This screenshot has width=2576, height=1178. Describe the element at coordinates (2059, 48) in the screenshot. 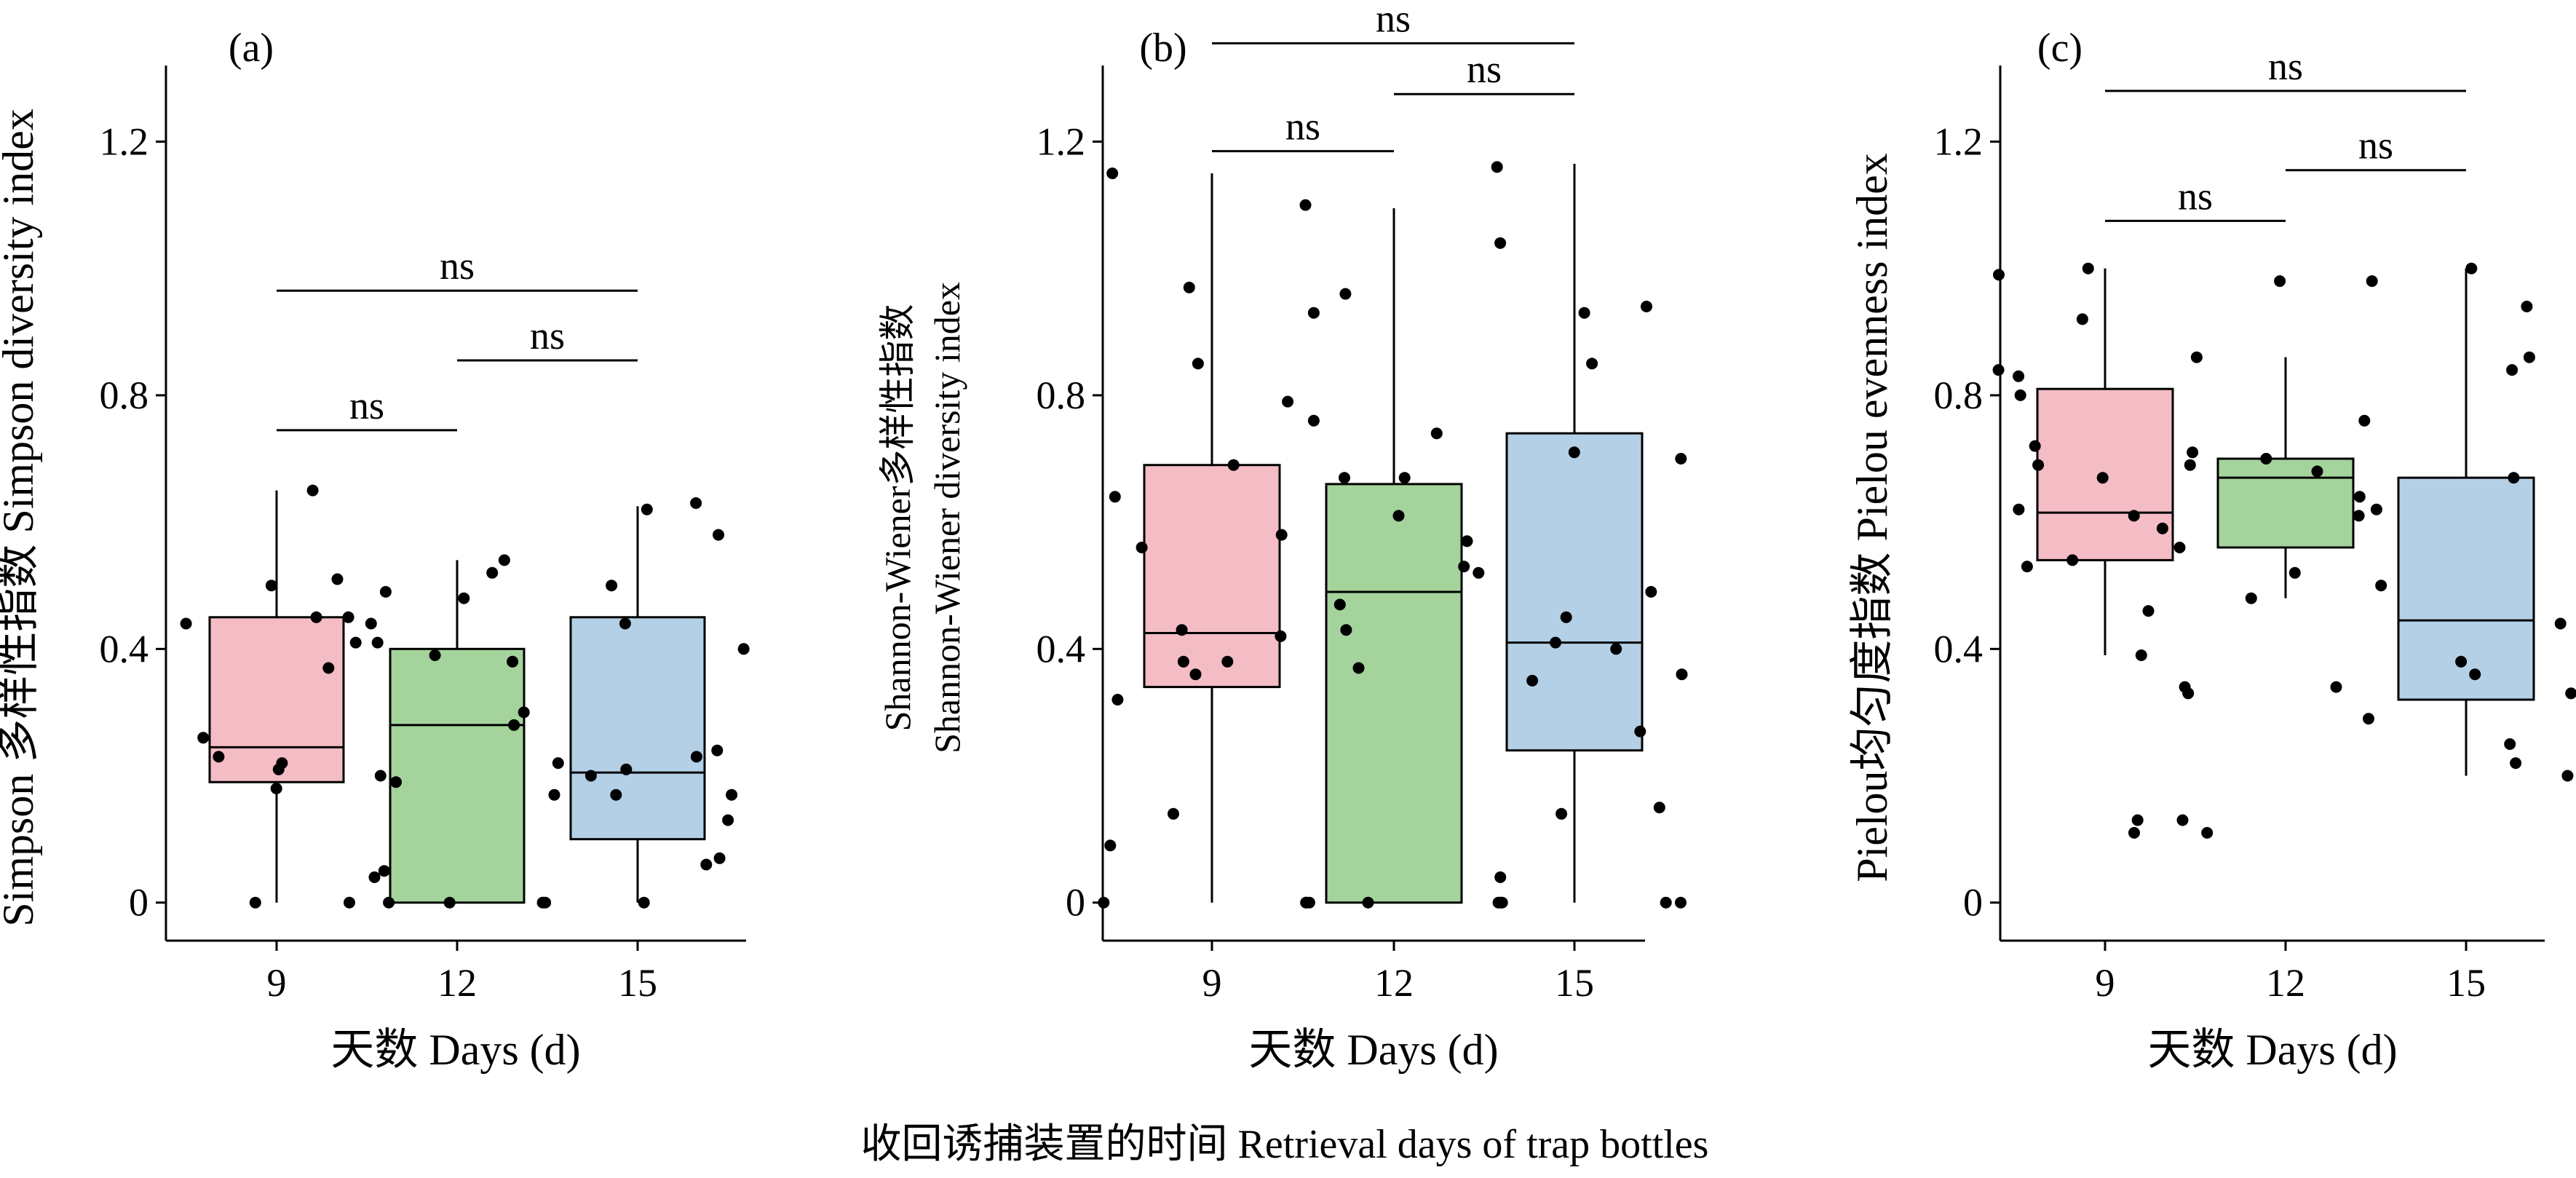

I see `panel-label: (c)` at that location.